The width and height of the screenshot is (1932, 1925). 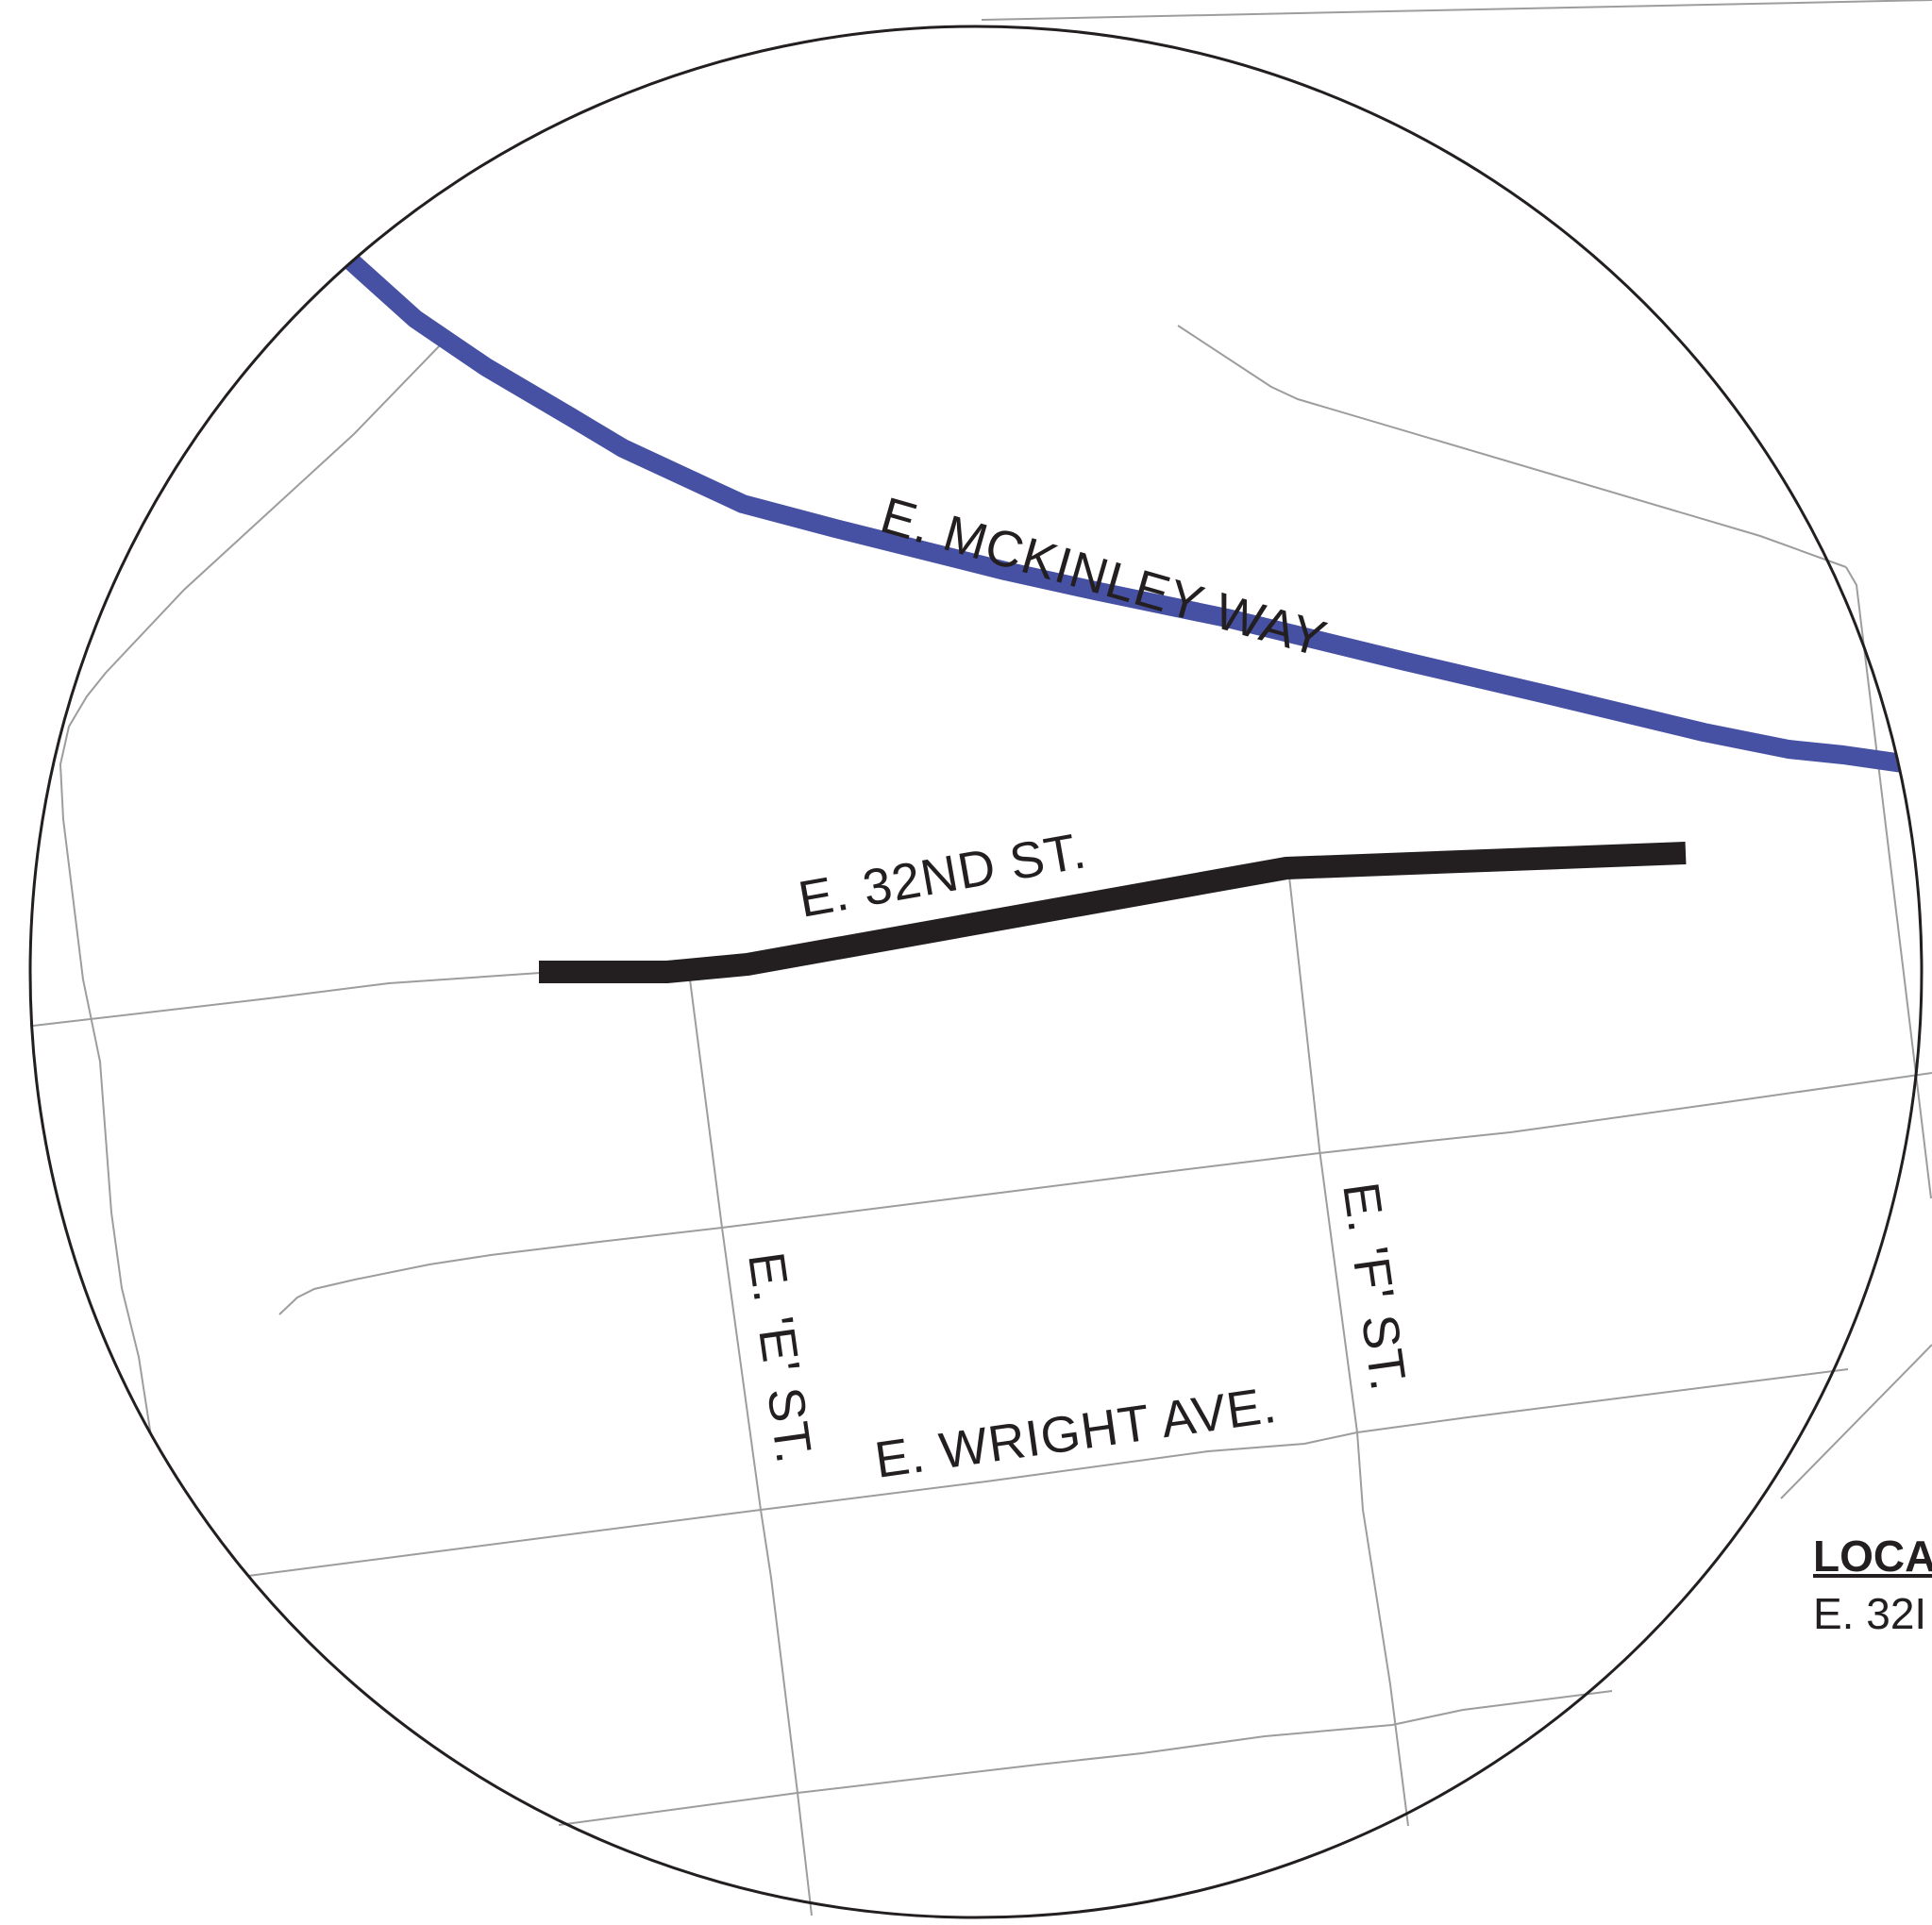 What do you see at coordinates (251, 890) in the screenshot?
I see `street-nw-diagonal` at bounding box center [251, 890].